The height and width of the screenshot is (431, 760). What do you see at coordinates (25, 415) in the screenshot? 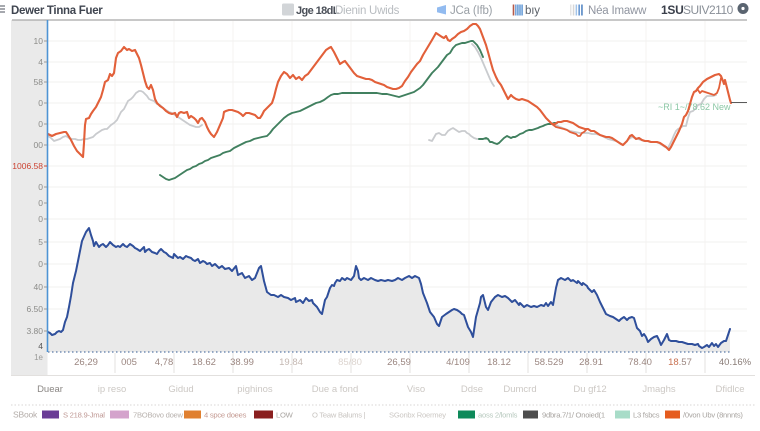
I see `svg-text: SBook` at bounding box center [25, 415].